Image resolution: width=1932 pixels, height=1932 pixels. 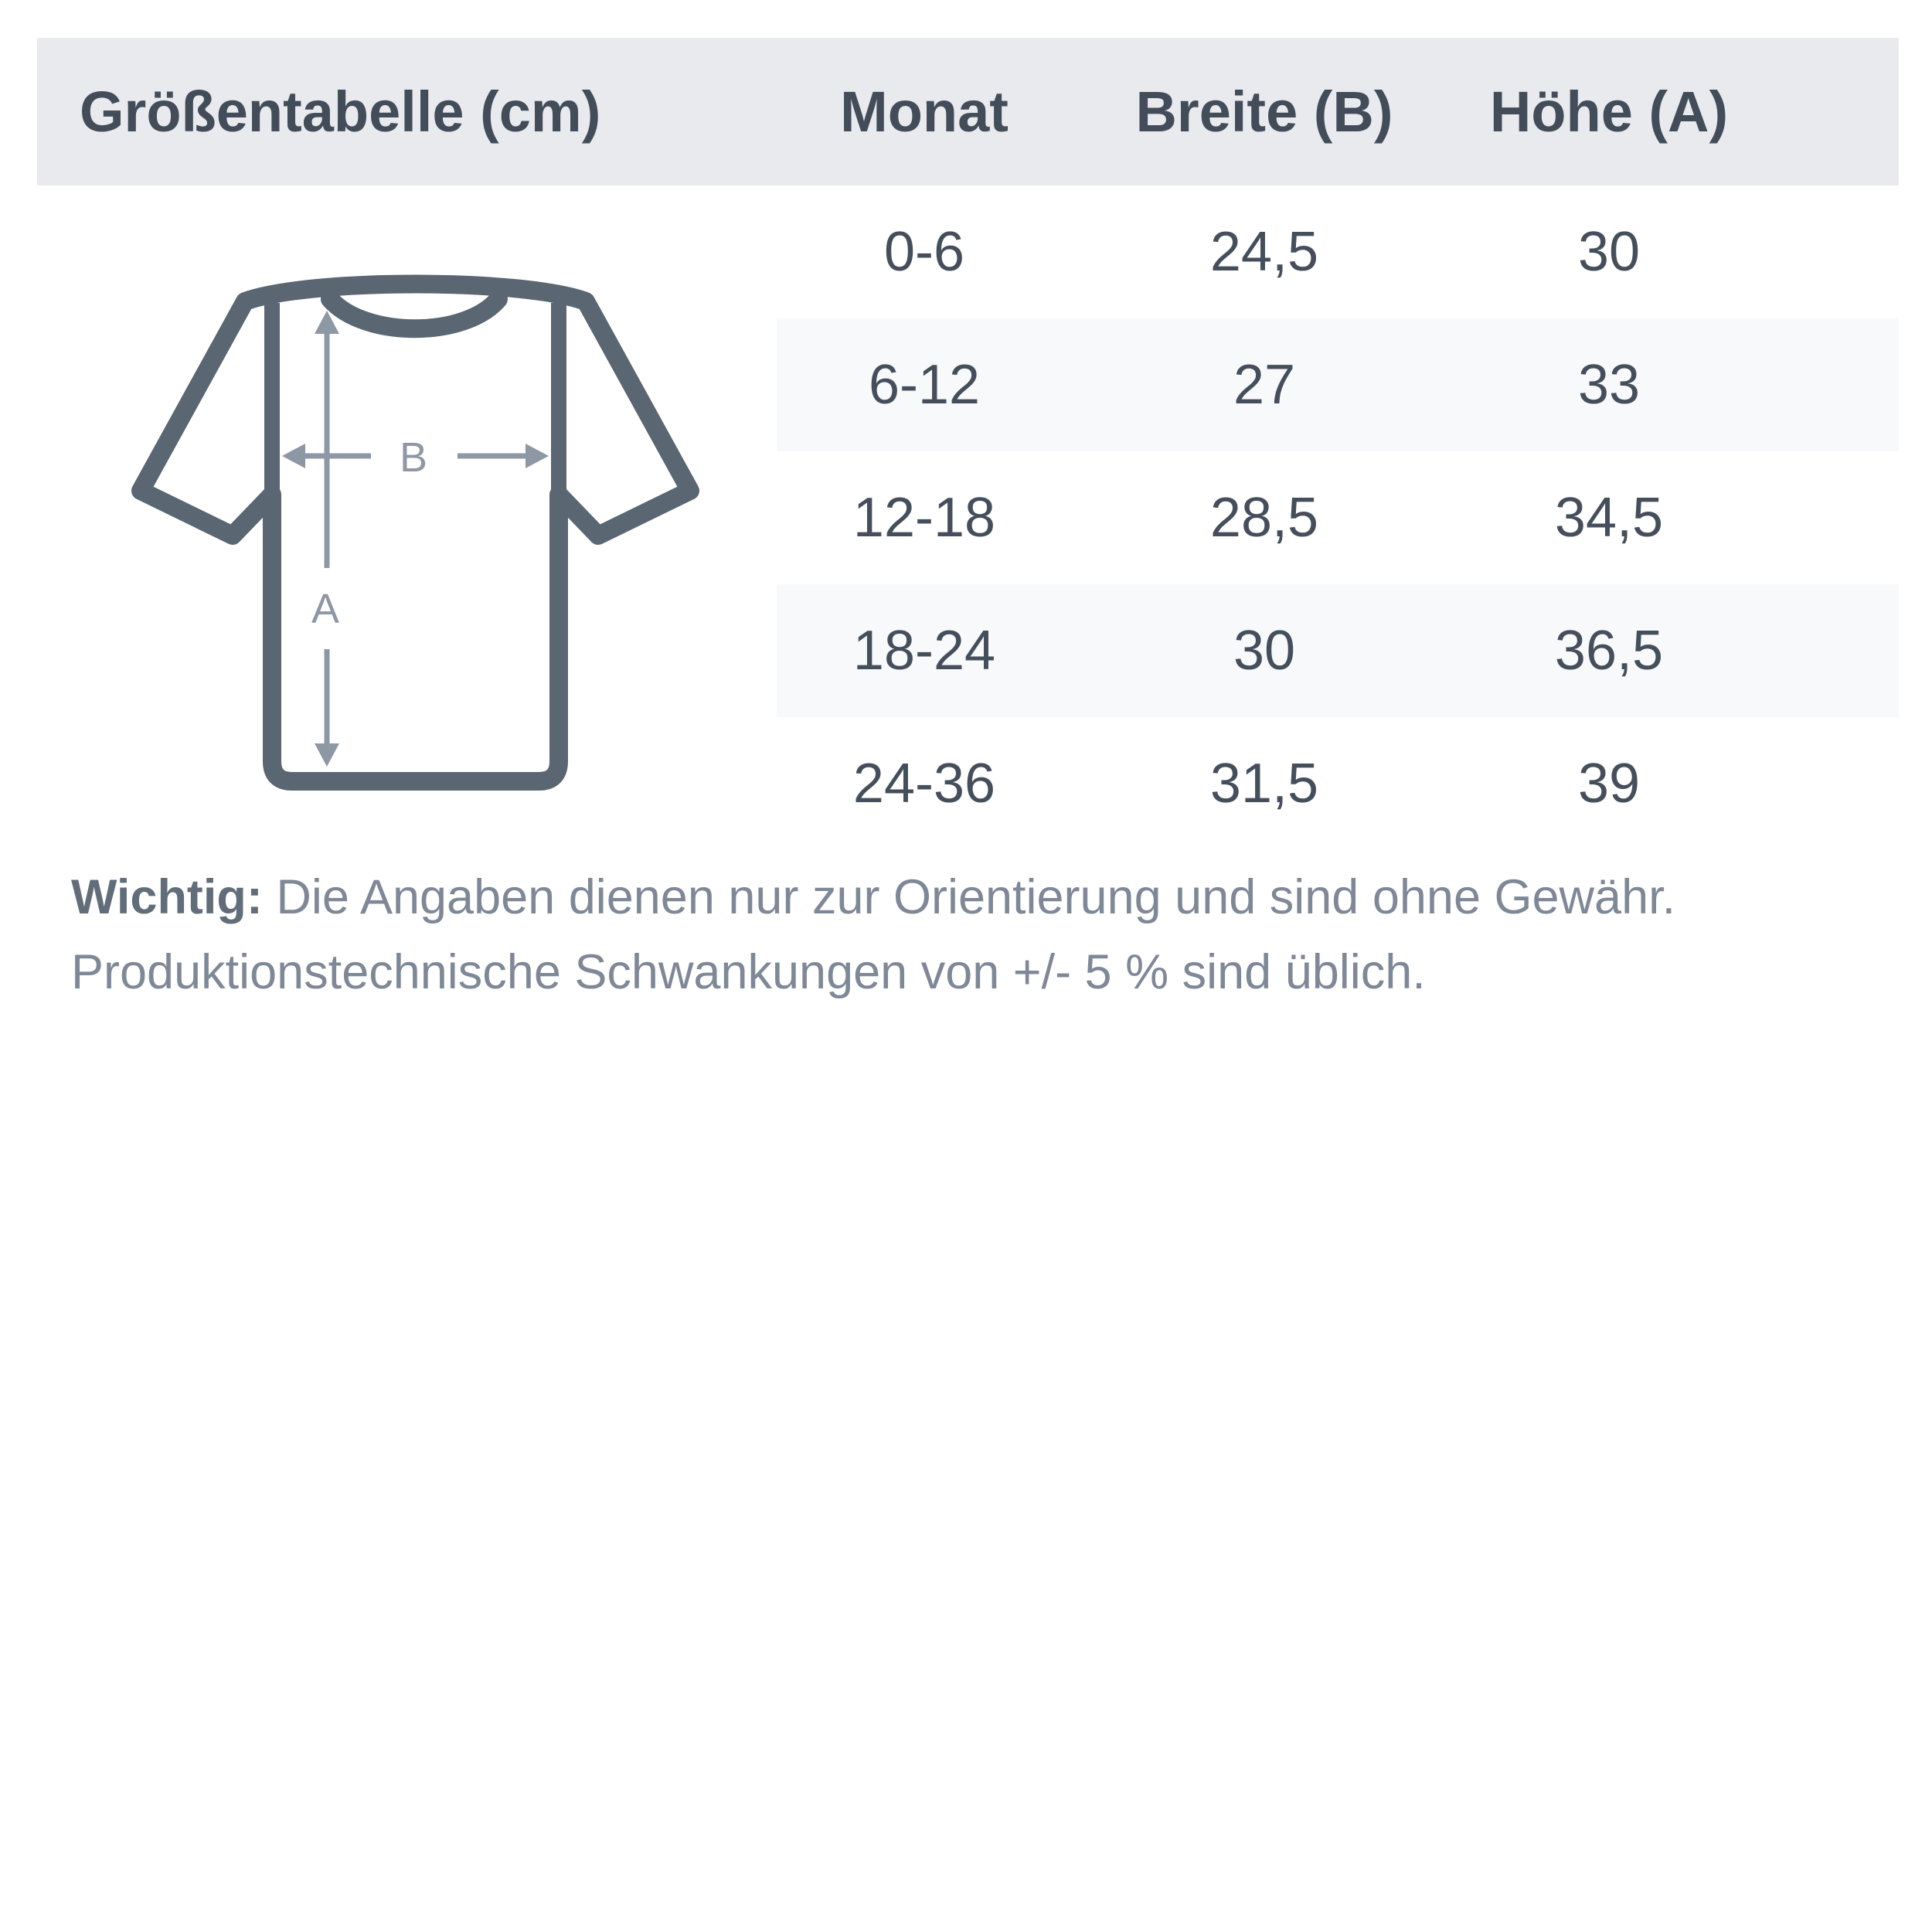 I want to click on width-arrow, so click(x=415, y=456).